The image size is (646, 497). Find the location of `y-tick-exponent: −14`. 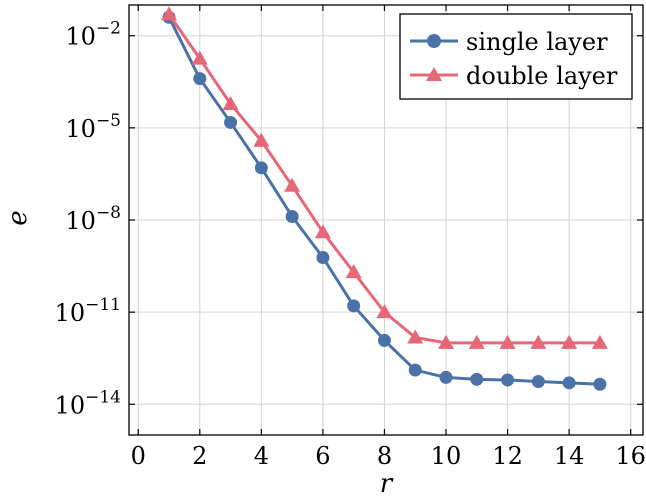

y-tick-exponent: −14 is located at coordinates (103, 397).